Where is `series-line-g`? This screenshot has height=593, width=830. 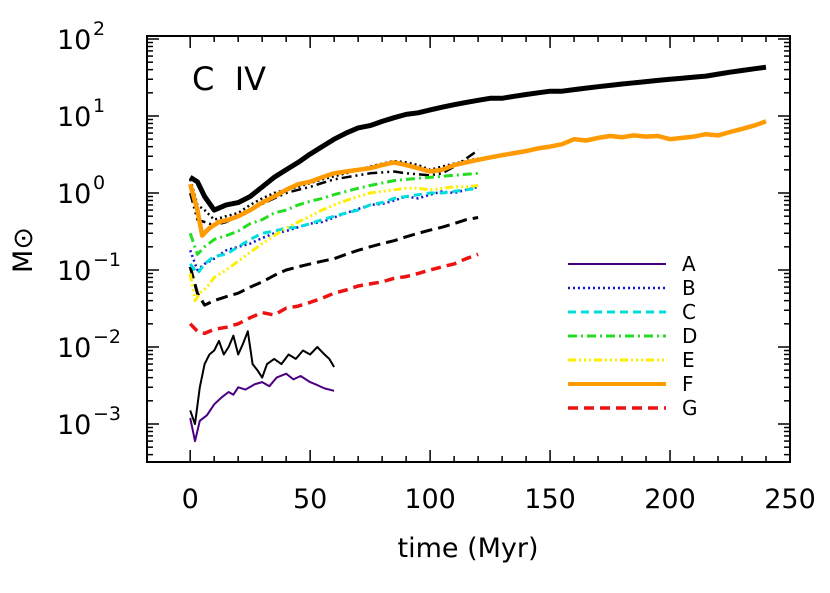
series-line-g is located at coordinates (333, 294).